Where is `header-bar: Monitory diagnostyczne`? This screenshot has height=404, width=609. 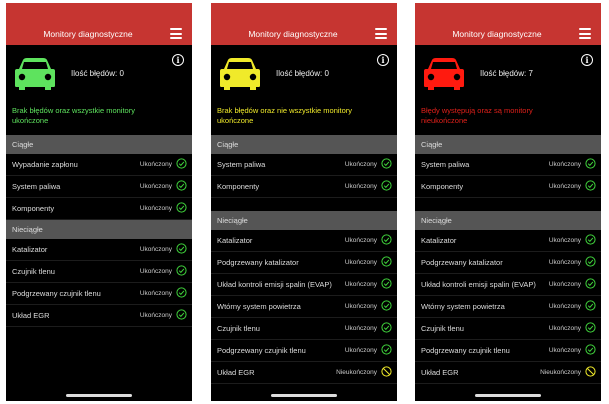 header-bar: Monitory diagnostyczne is located at coordinates (99, 24).